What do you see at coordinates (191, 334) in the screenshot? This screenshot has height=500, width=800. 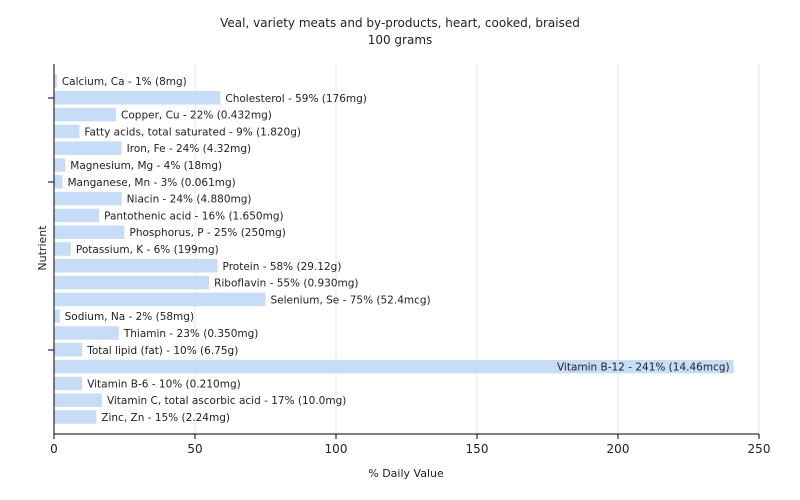 I see `bar-label: Thiamin - 23% (0.350mg)` at bounding box center [191, 334].